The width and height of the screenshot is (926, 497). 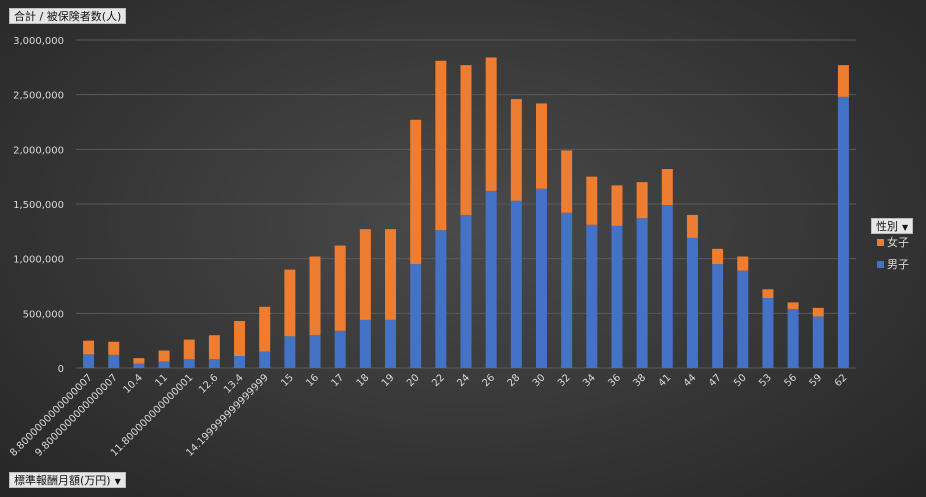 I want to click on x-tick-label: 26, so click(x=488, y=380).